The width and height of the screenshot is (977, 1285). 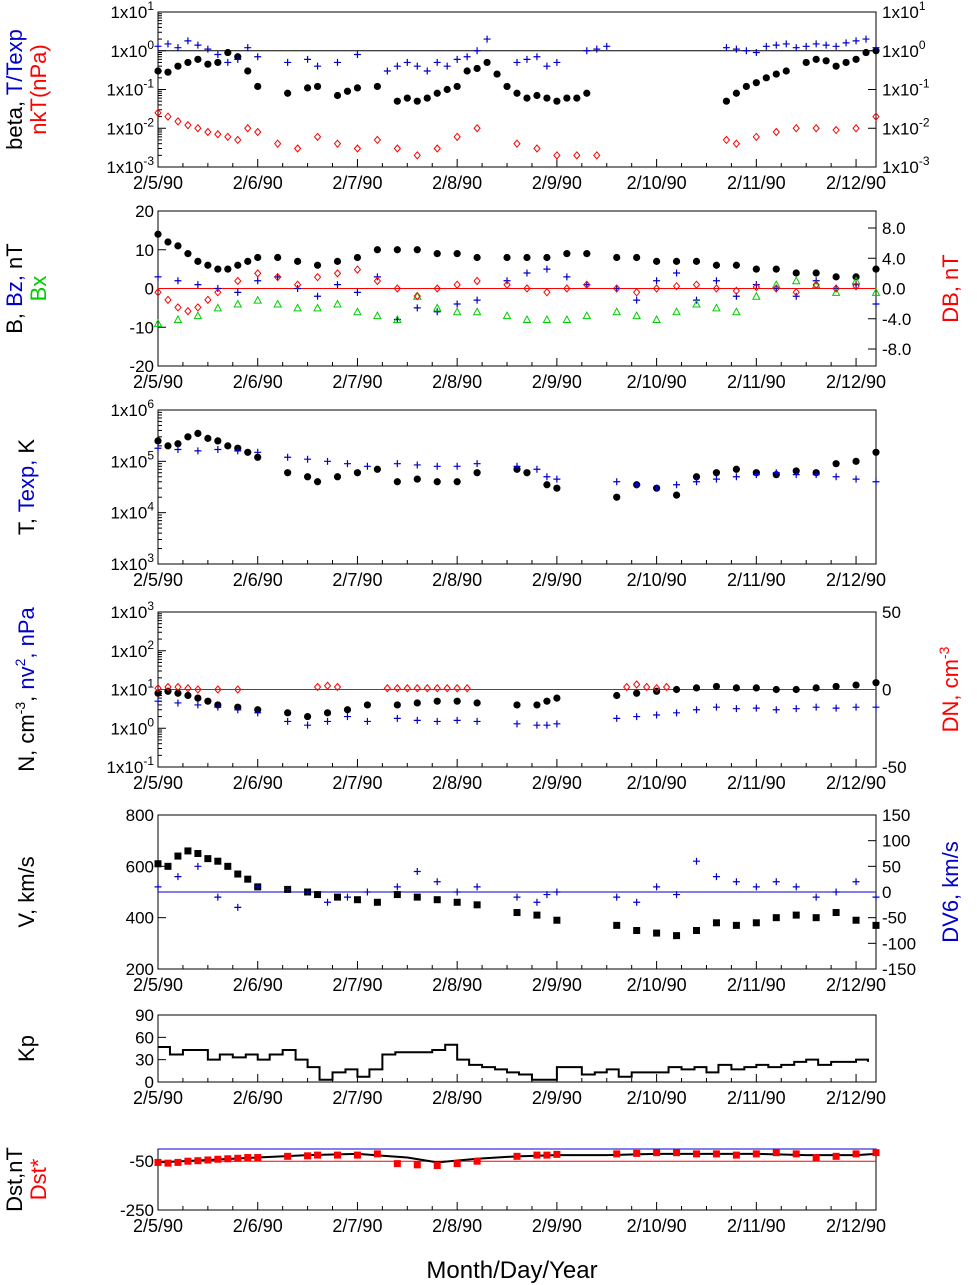 What do you see at coordinates (132, 649) in the screenshot?
I see `y-tick-label: 1x10²` at bounding box center [132, 649].